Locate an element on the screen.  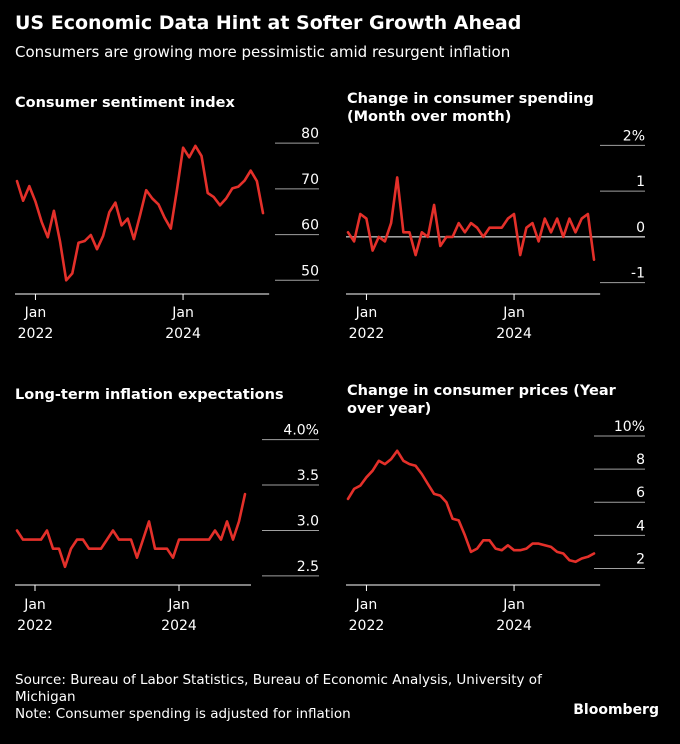
panel-3-x-tick-label-year: 2024 is located at coordinates (179, 626).